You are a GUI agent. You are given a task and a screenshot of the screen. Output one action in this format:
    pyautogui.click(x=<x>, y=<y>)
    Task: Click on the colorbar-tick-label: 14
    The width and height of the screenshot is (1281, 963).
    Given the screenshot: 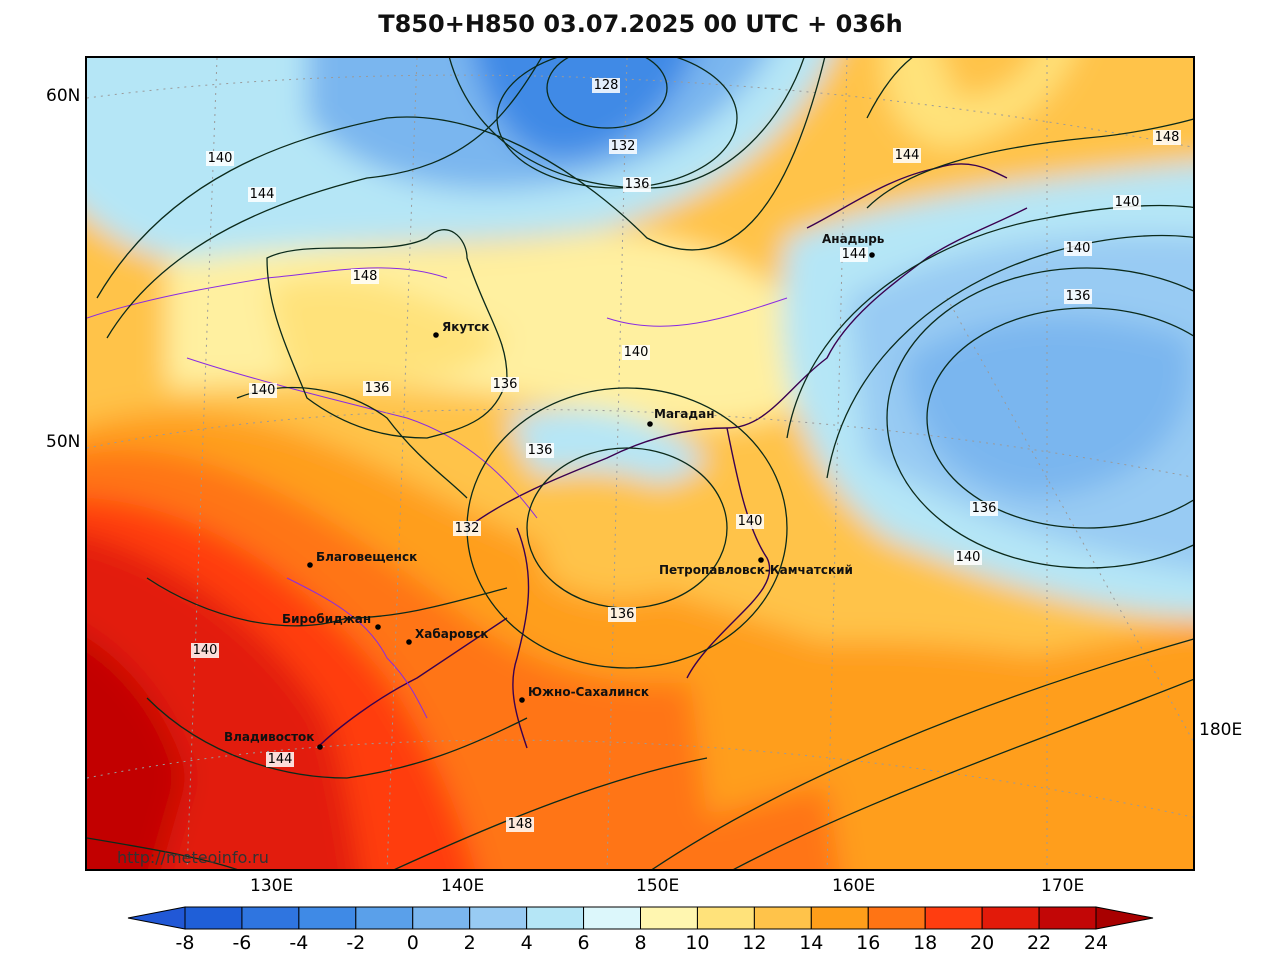 What is the action you would take?
    pyautogui.click(x=811, y=943)
    